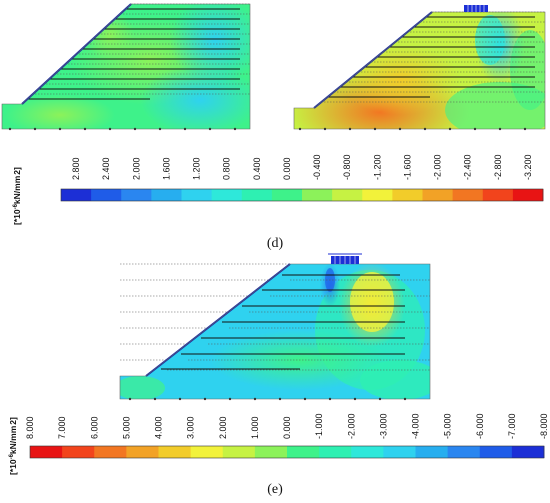  I want to click on scale-tick-label: -1.200, so click(377, 167).